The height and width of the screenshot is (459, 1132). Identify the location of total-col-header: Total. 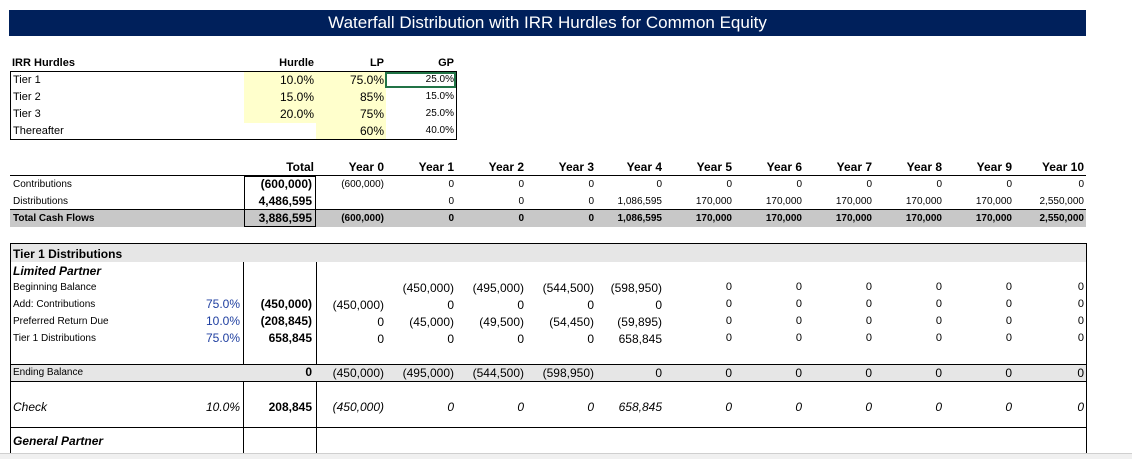
(300, 167).